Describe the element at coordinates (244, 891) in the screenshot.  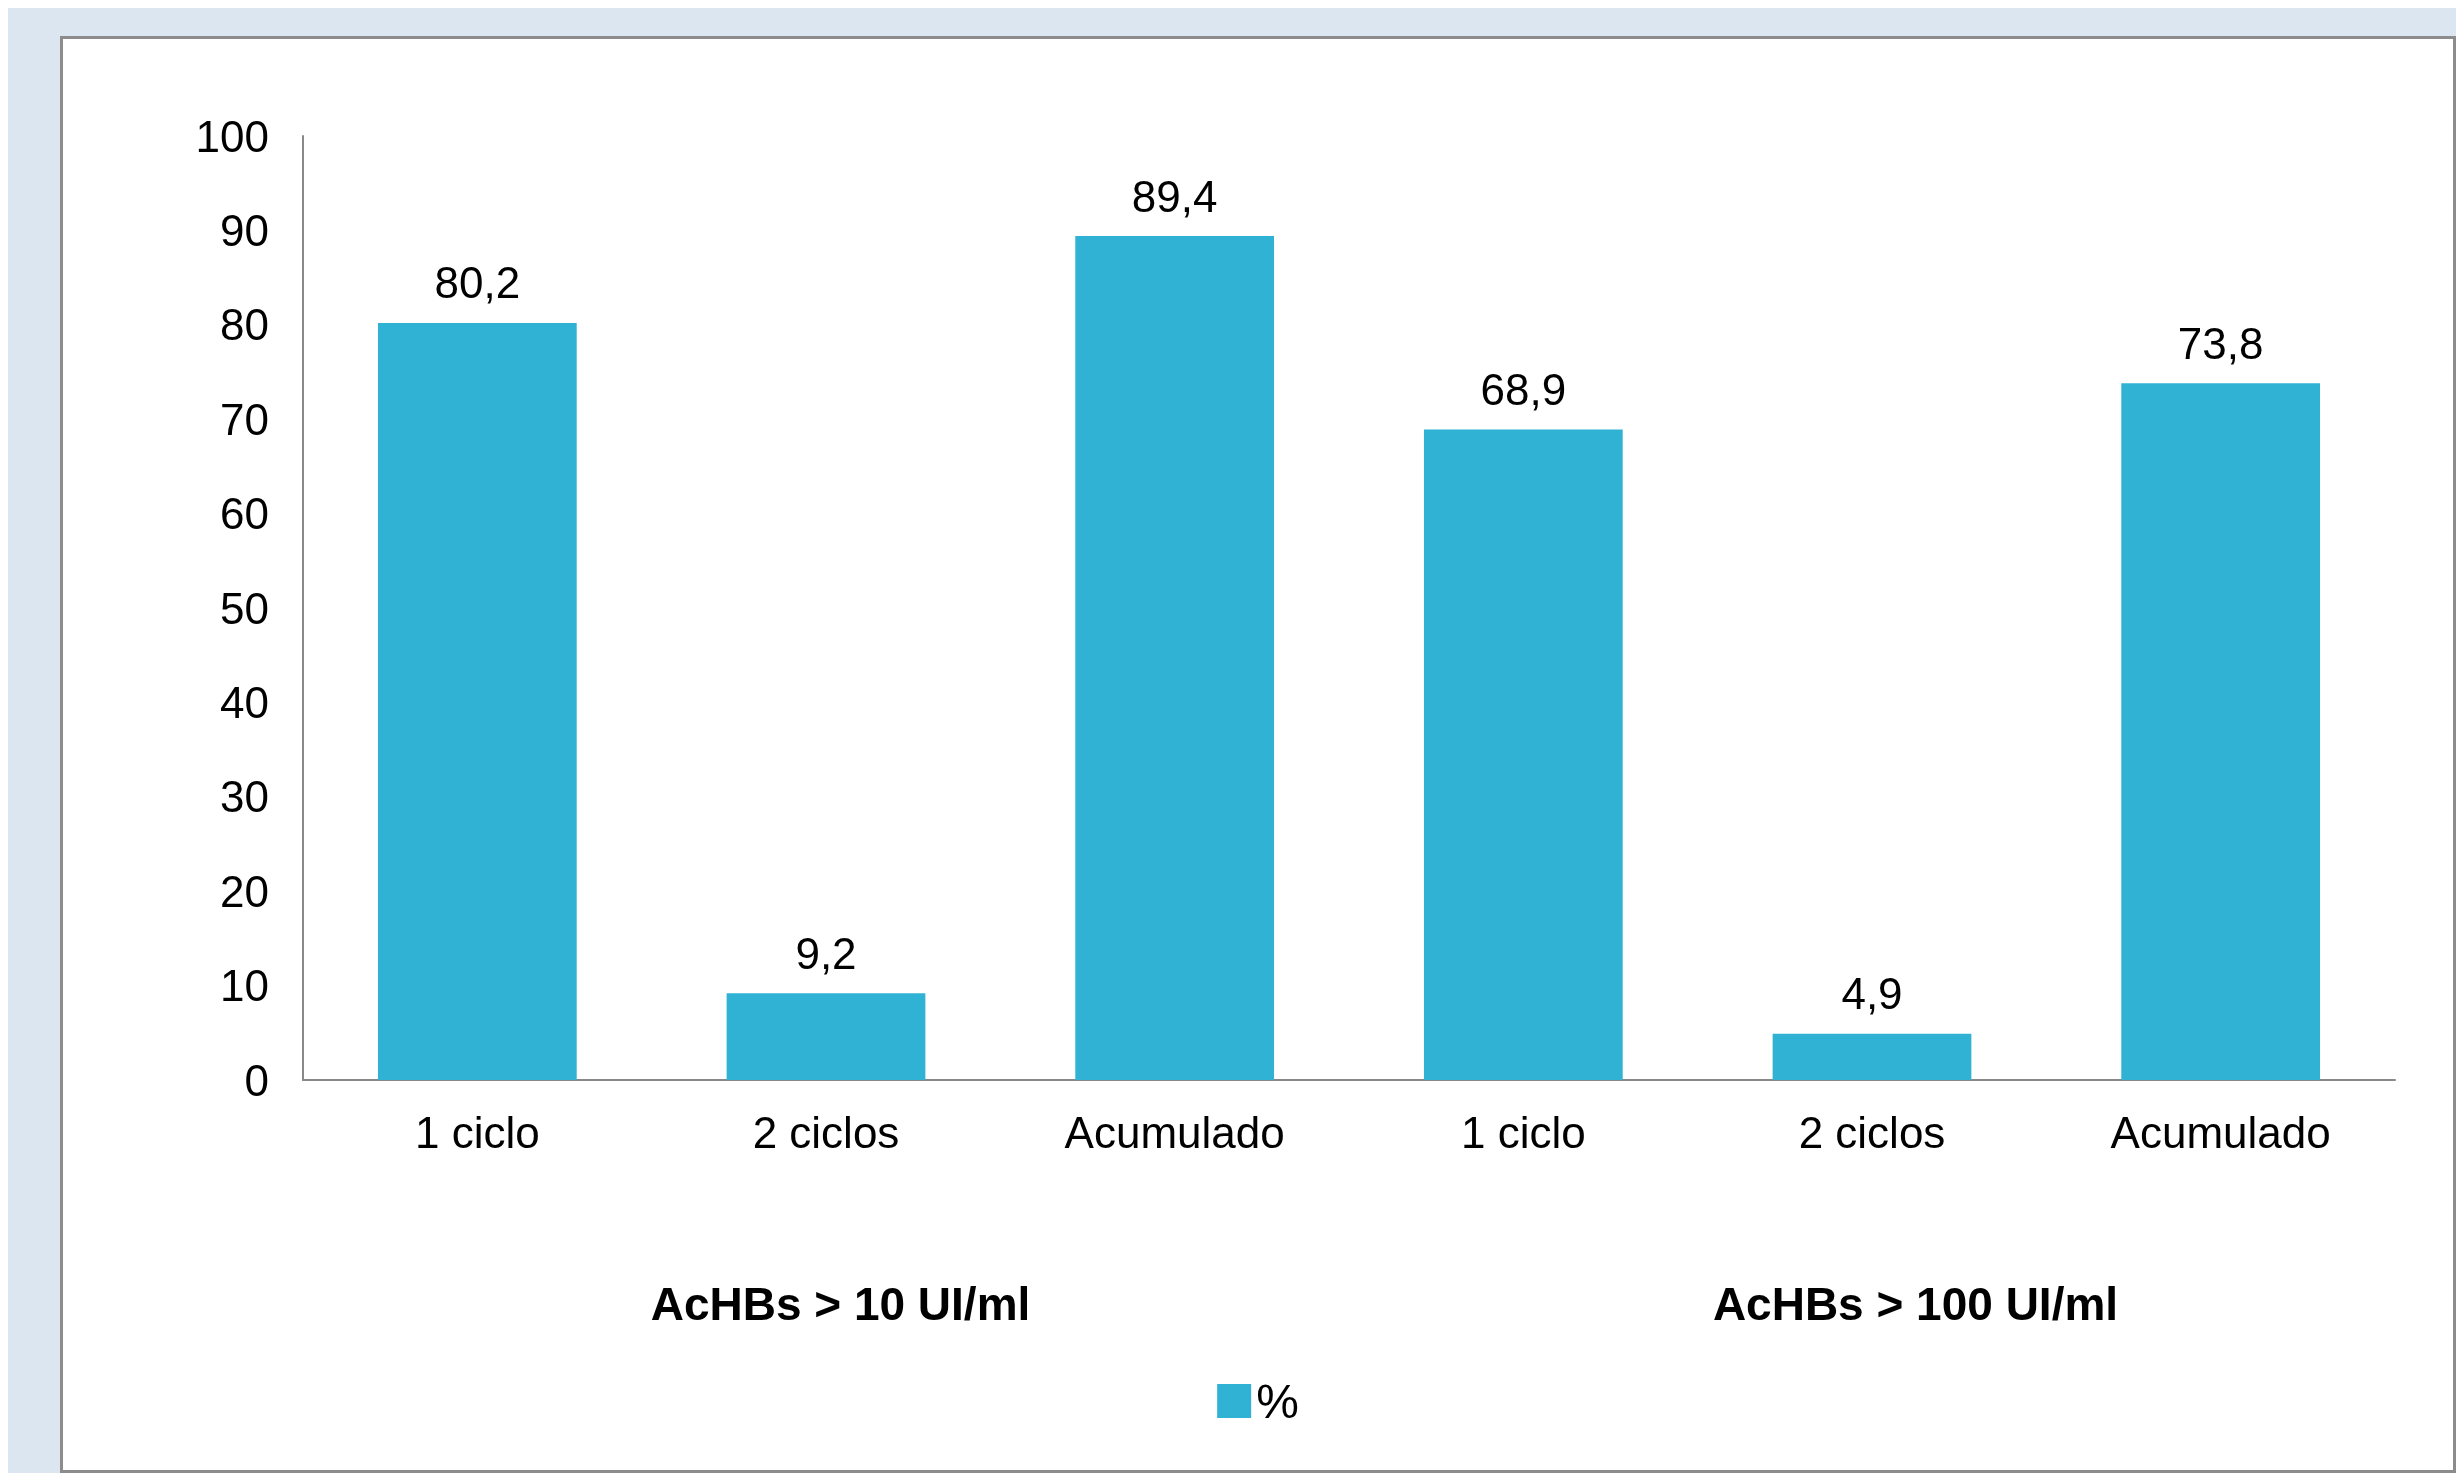
I see `y-tick-label: 20` at that location.